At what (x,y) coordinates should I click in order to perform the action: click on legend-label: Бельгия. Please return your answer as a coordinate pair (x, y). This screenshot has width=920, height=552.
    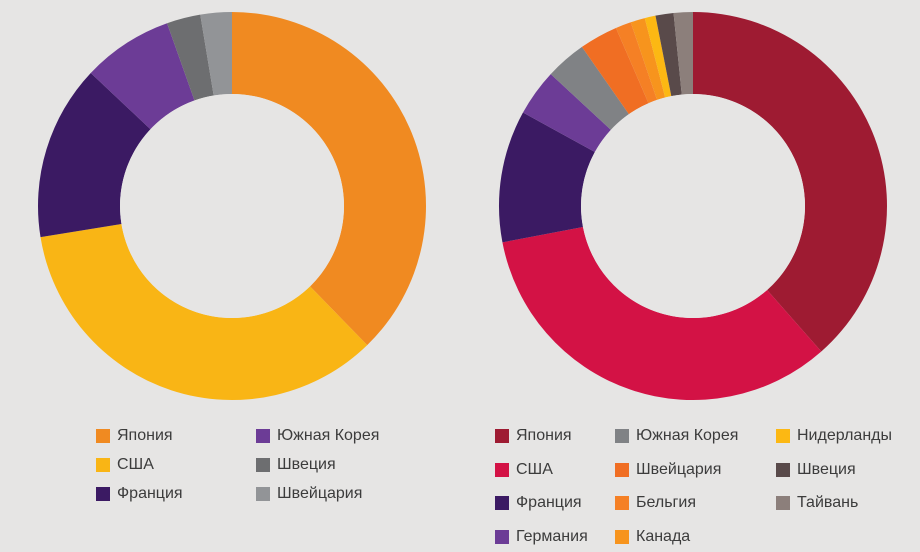
    Looking at the image, I should click on (666, 502).